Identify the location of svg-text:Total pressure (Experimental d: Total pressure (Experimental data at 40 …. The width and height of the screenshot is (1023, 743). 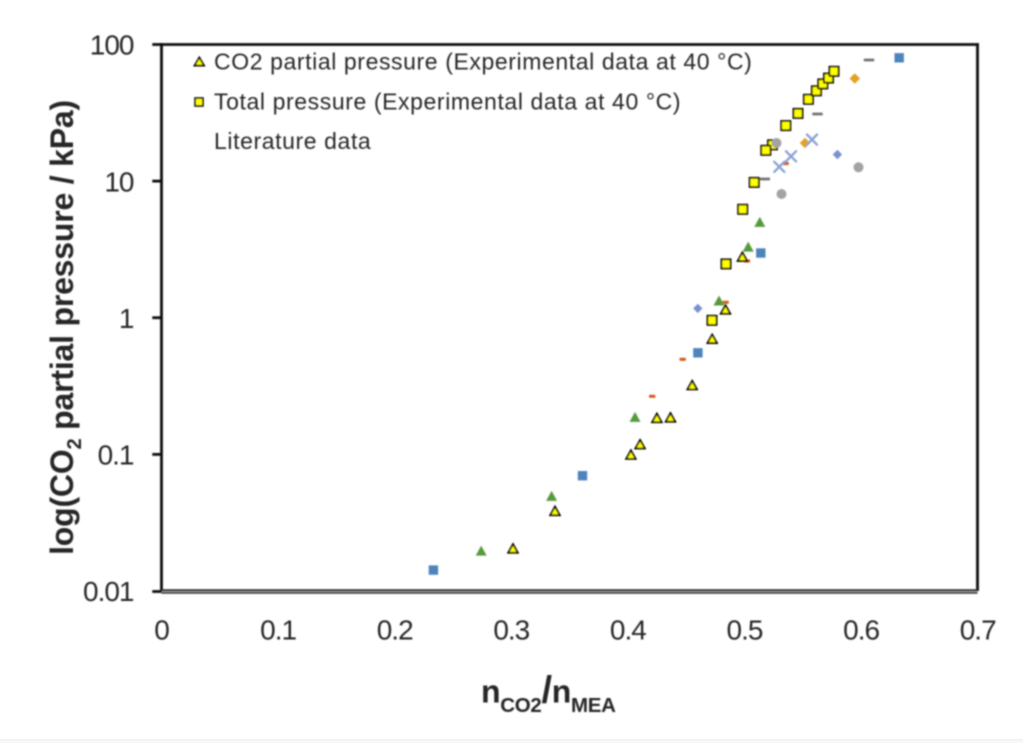
(447, 102).